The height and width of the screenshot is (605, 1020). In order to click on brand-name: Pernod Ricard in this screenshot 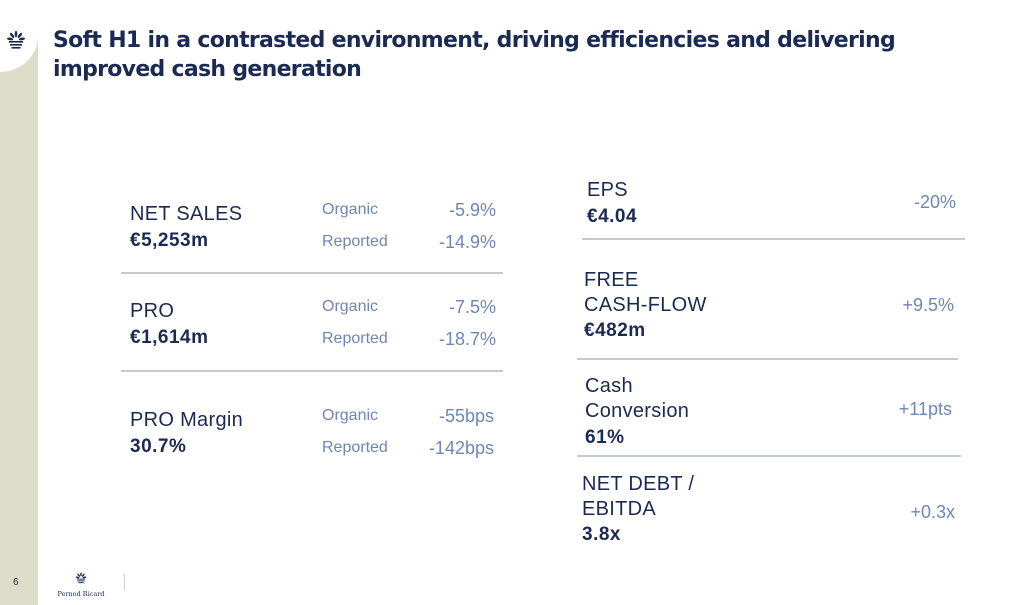, I will do `click(81, 594)`.